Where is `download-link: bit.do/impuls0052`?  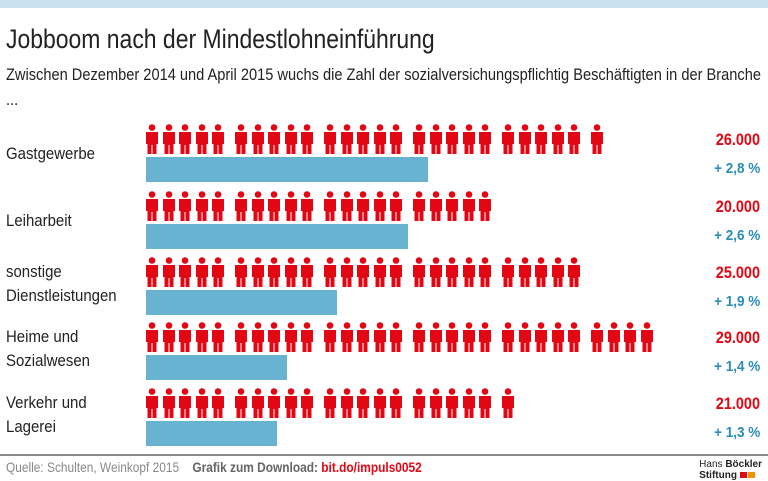
download-link: bit.do/impuls0052 is located at coordinates (371, 467).